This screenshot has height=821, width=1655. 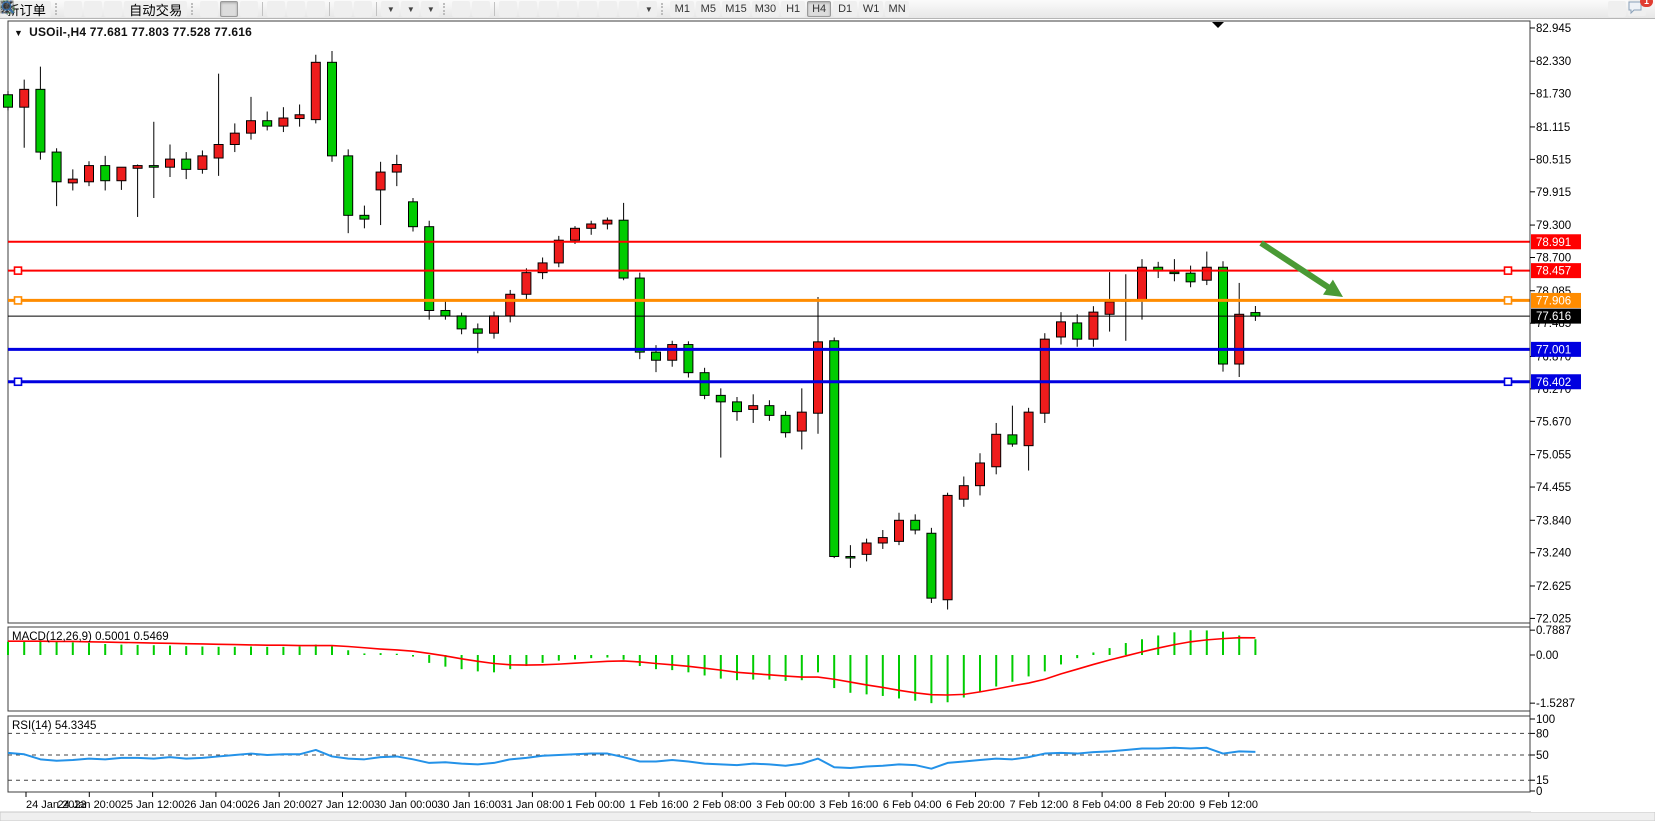 I want to click on fibonacci-icon: F, so click(x=299, y=9).